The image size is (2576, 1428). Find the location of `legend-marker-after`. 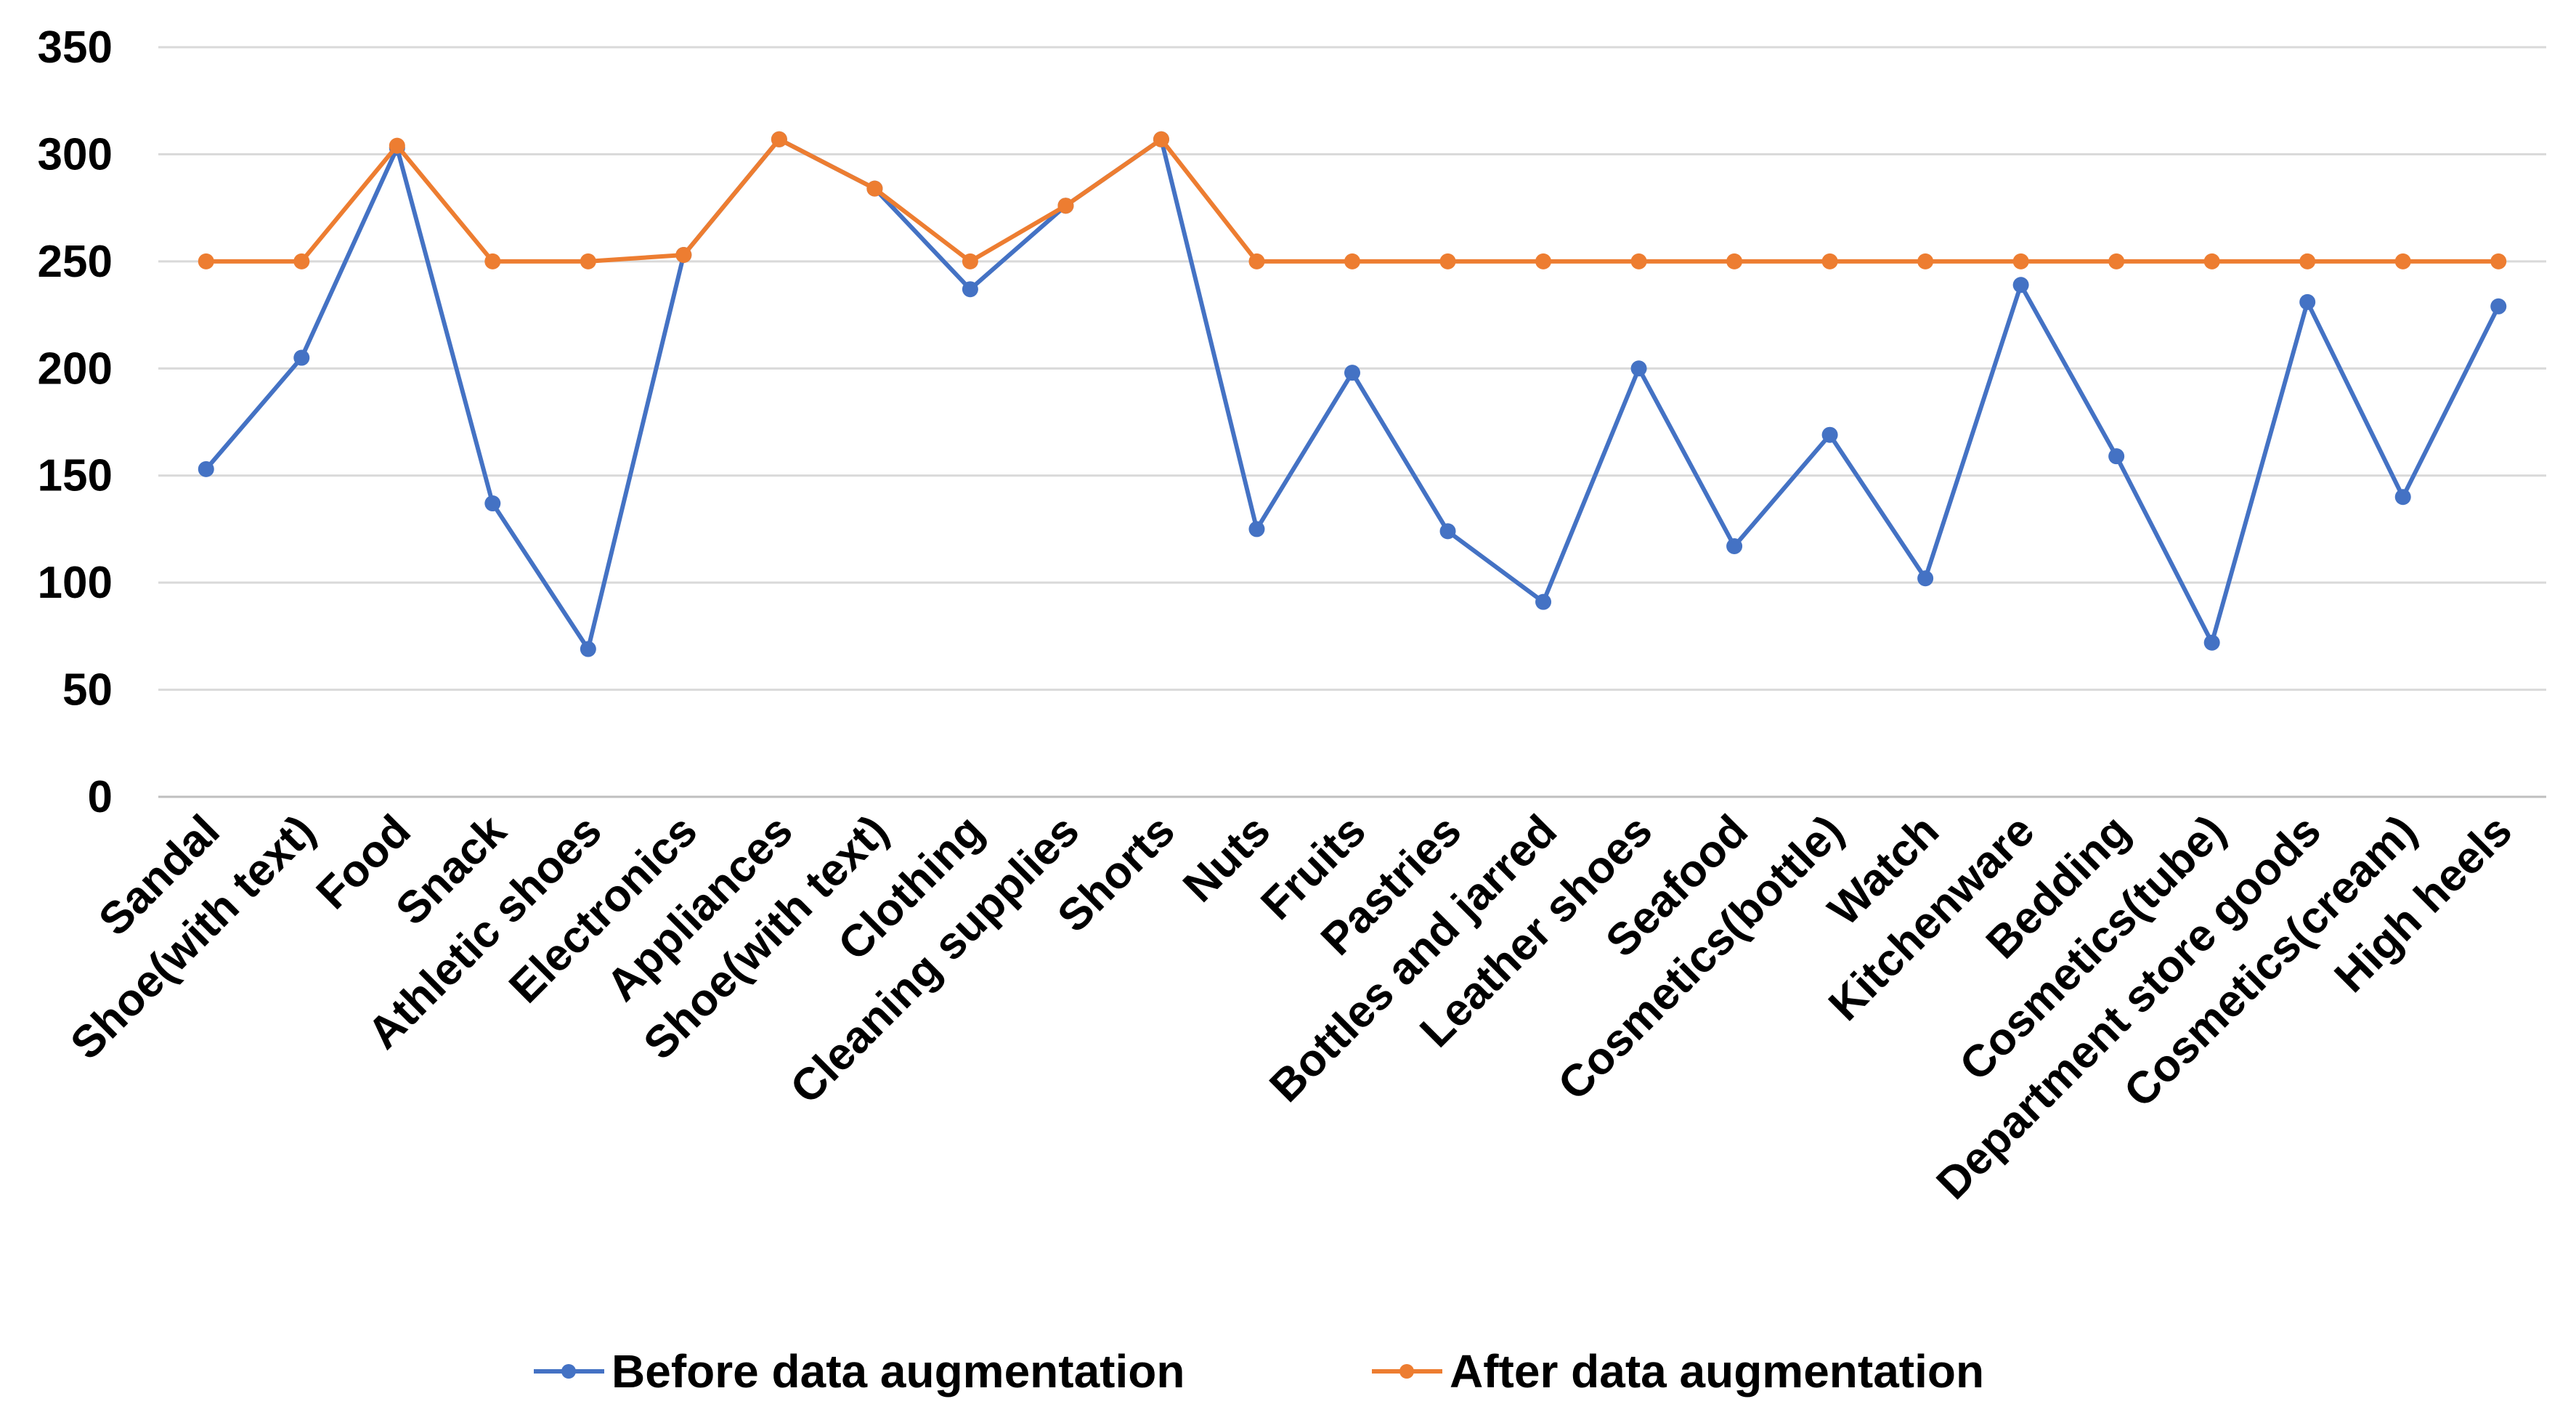

legend-marker-after is located at coordinates (1406, 1371).